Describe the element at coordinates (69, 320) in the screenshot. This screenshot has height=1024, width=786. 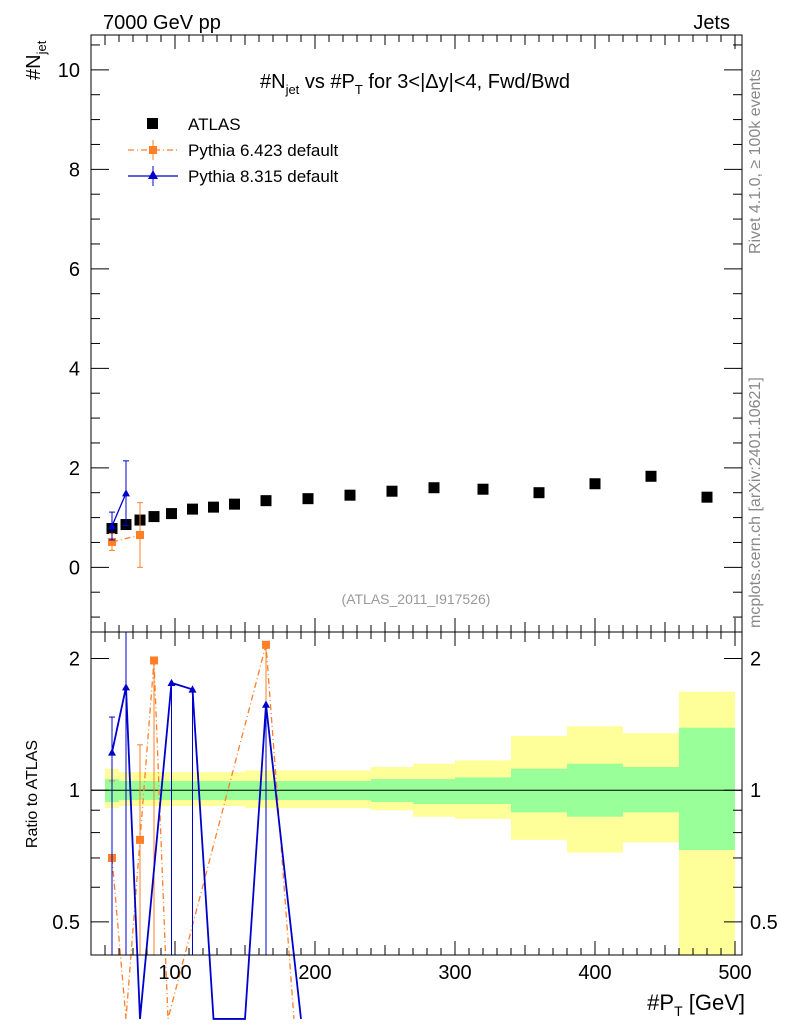
I see `main-y-tick-labels: 0 2 4 6 8 10` at that location.